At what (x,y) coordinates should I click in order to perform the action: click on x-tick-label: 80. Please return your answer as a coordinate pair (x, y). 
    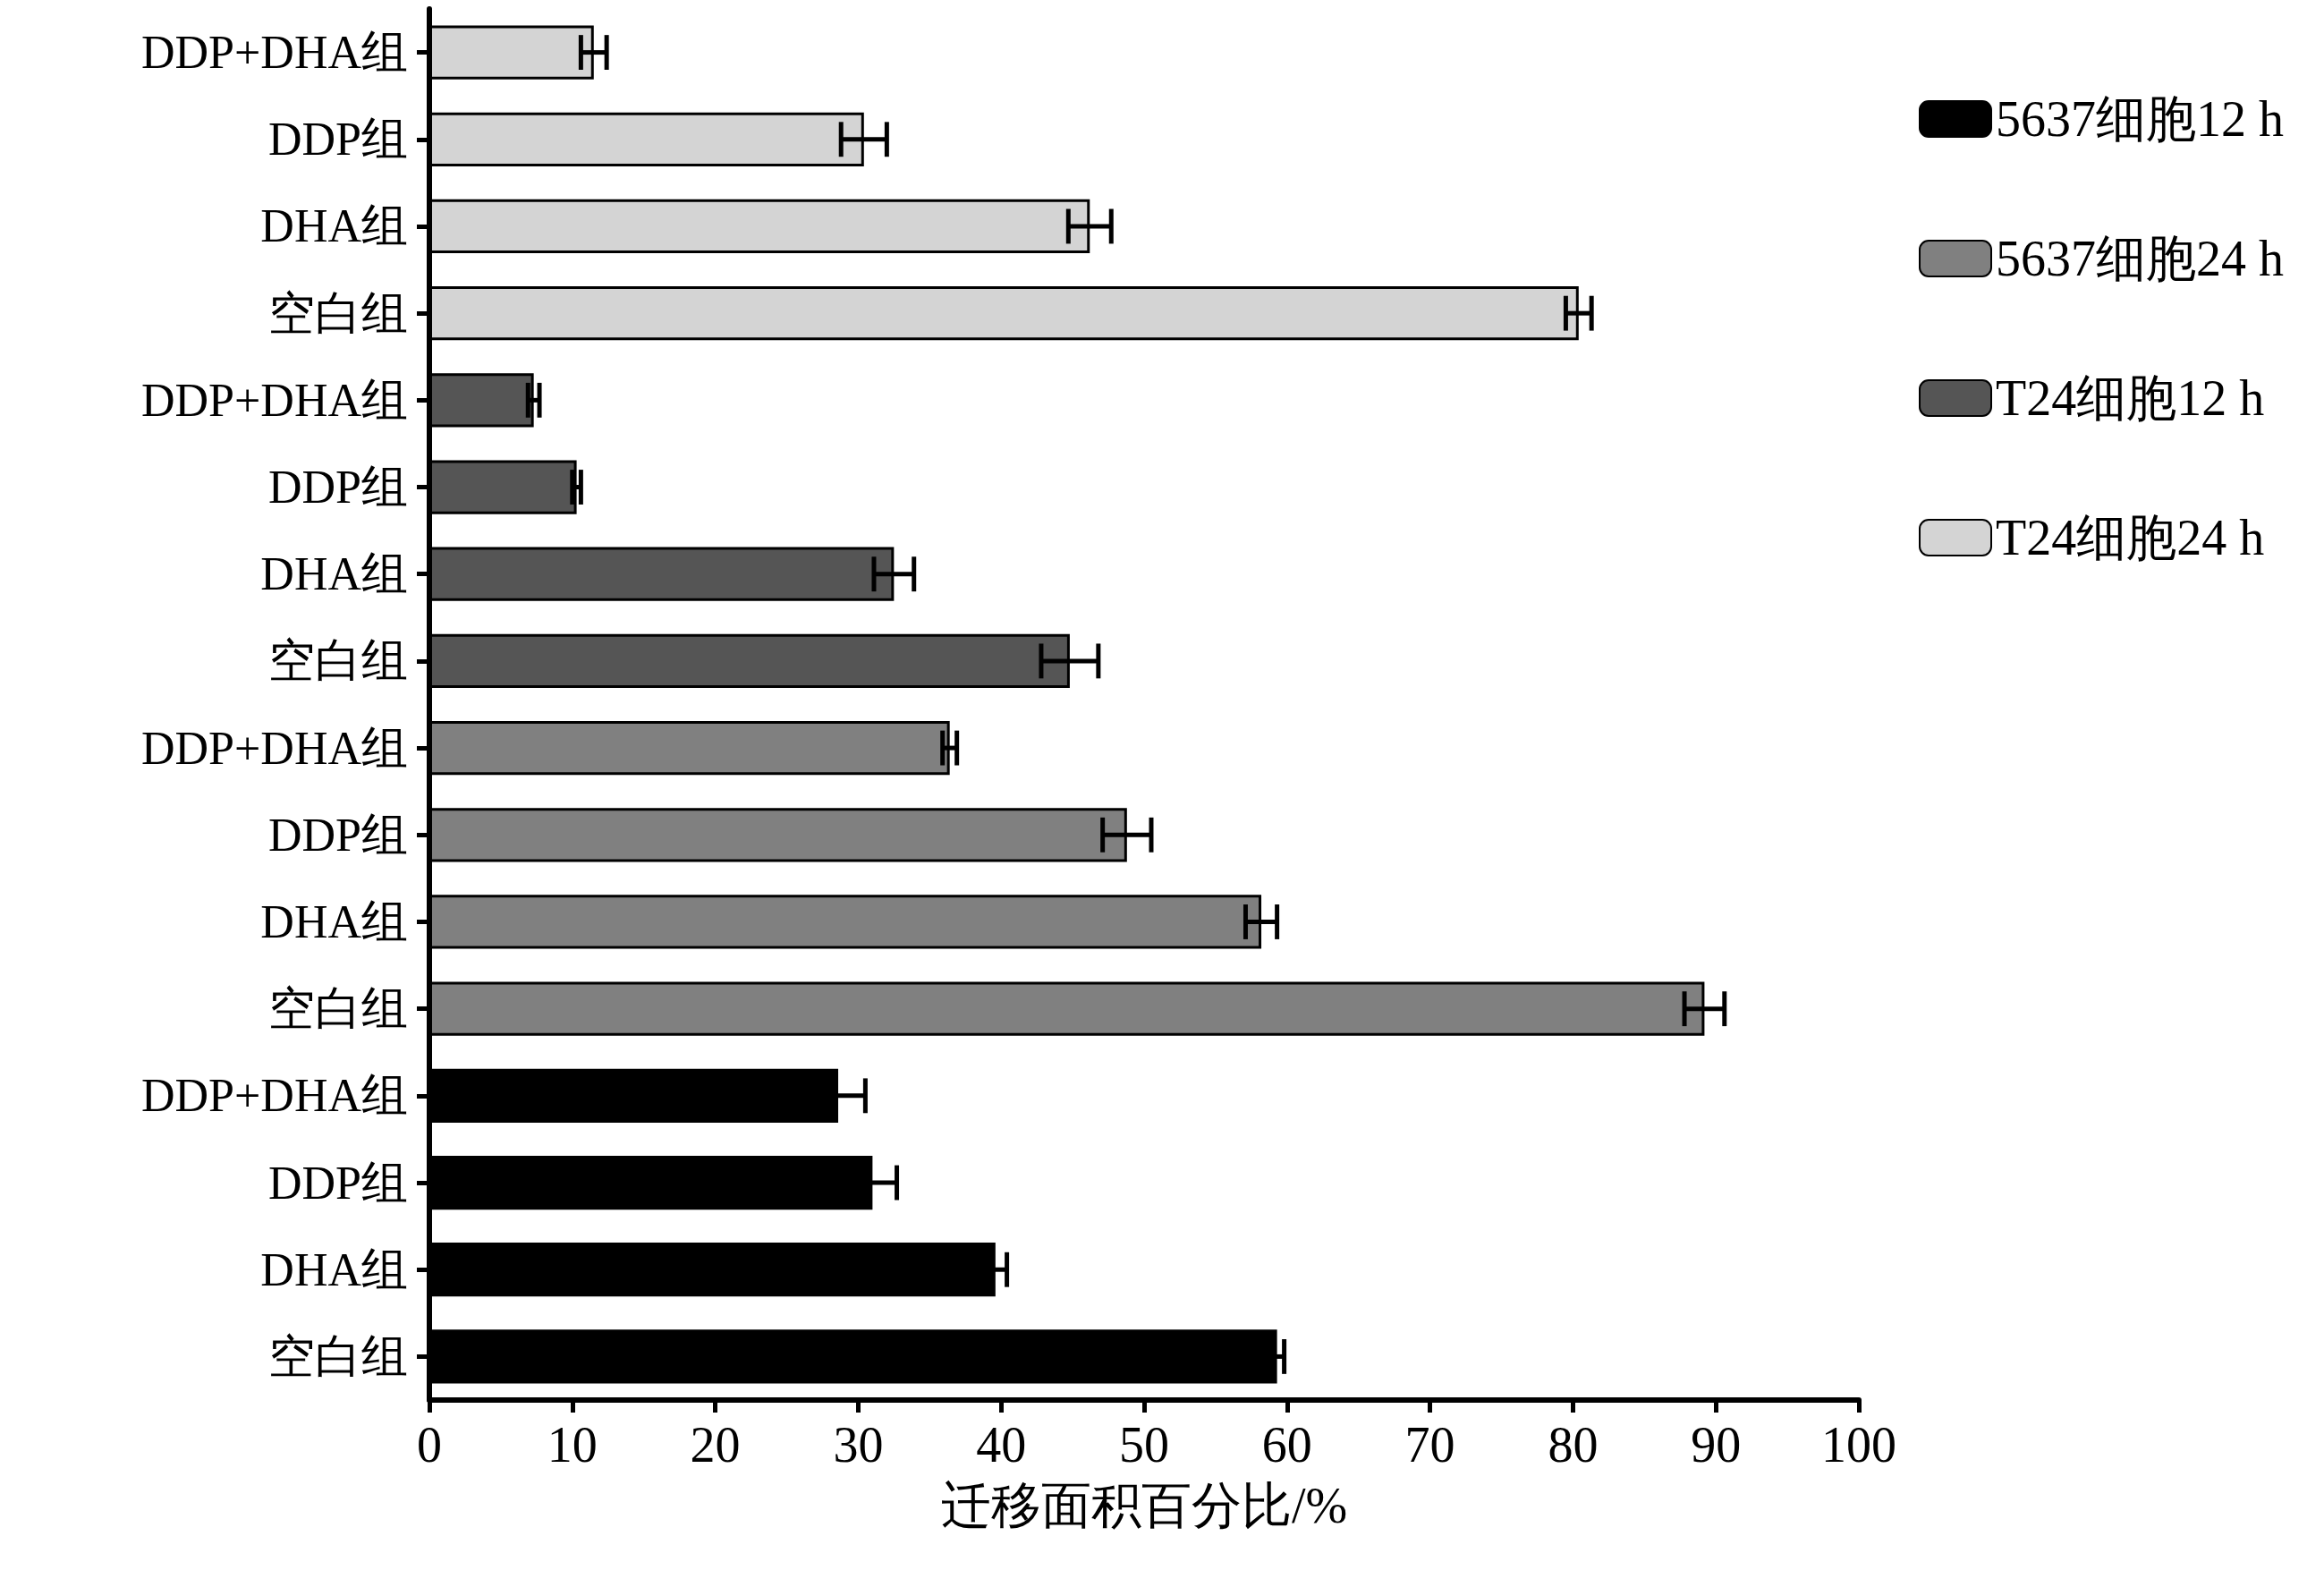
    Looking at the image, I should click on (1573, 1444).